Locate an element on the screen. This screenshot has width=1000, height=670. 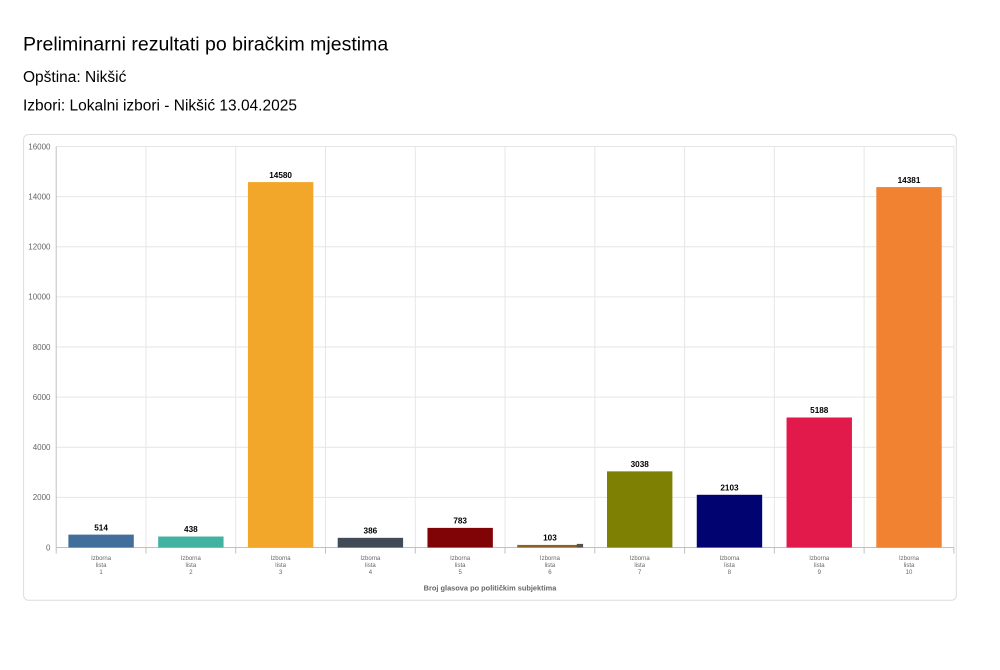
svg-text: 5188 is located at coordinates (819, 410).